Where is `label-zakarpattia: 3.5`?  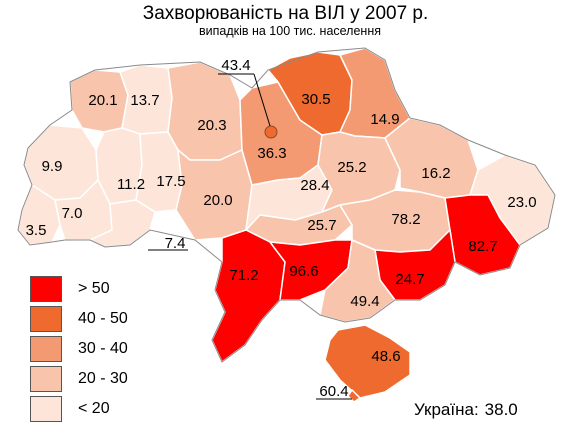 label-zakarpattia: 3.5 is located at coordinates (36, 230).